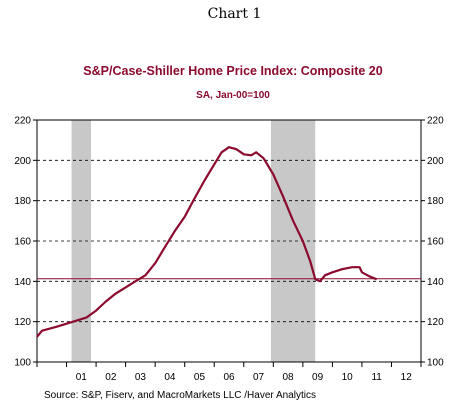 The width and height of the screenshot is (469, 400). Describe the element at coordinates (111, 377) in the screenshot. I see `x-tick-label-02: 02` at that location.